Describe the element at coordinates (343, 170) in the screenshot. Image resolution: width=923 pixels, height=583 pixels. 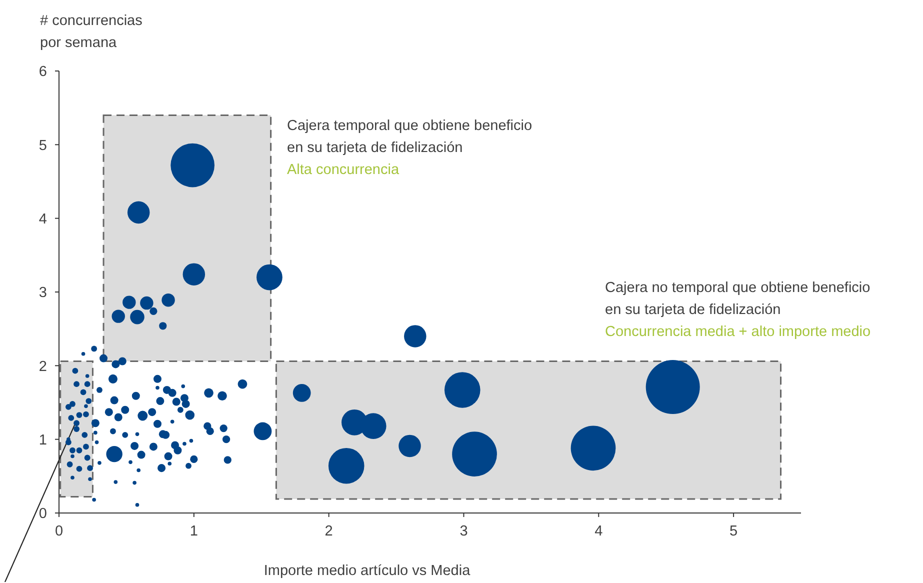
I see `annotation: Alta concurrencia` at that location.